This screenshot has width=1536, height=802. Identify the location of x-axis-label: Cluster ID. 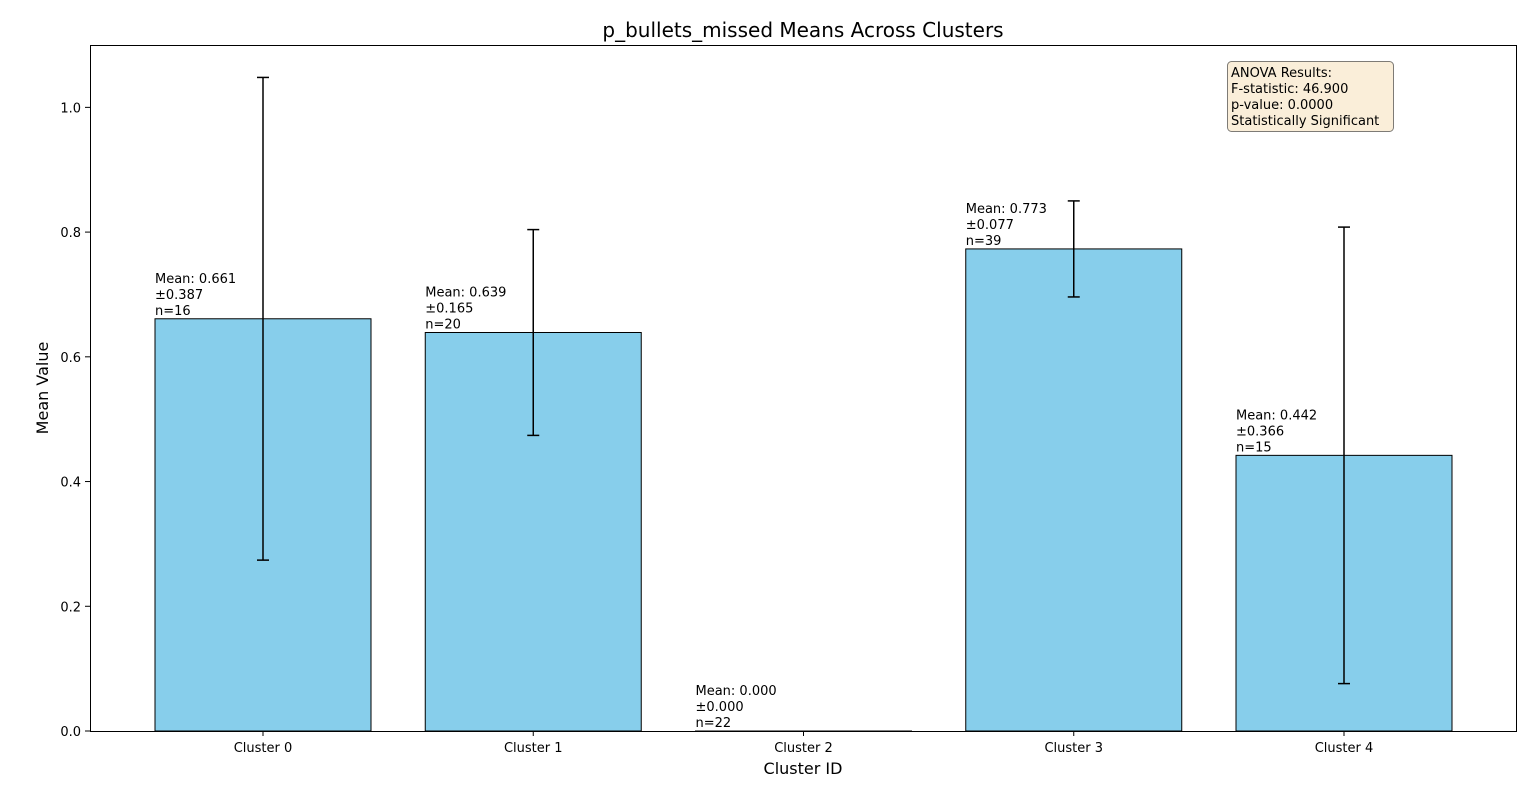
(803, 768).